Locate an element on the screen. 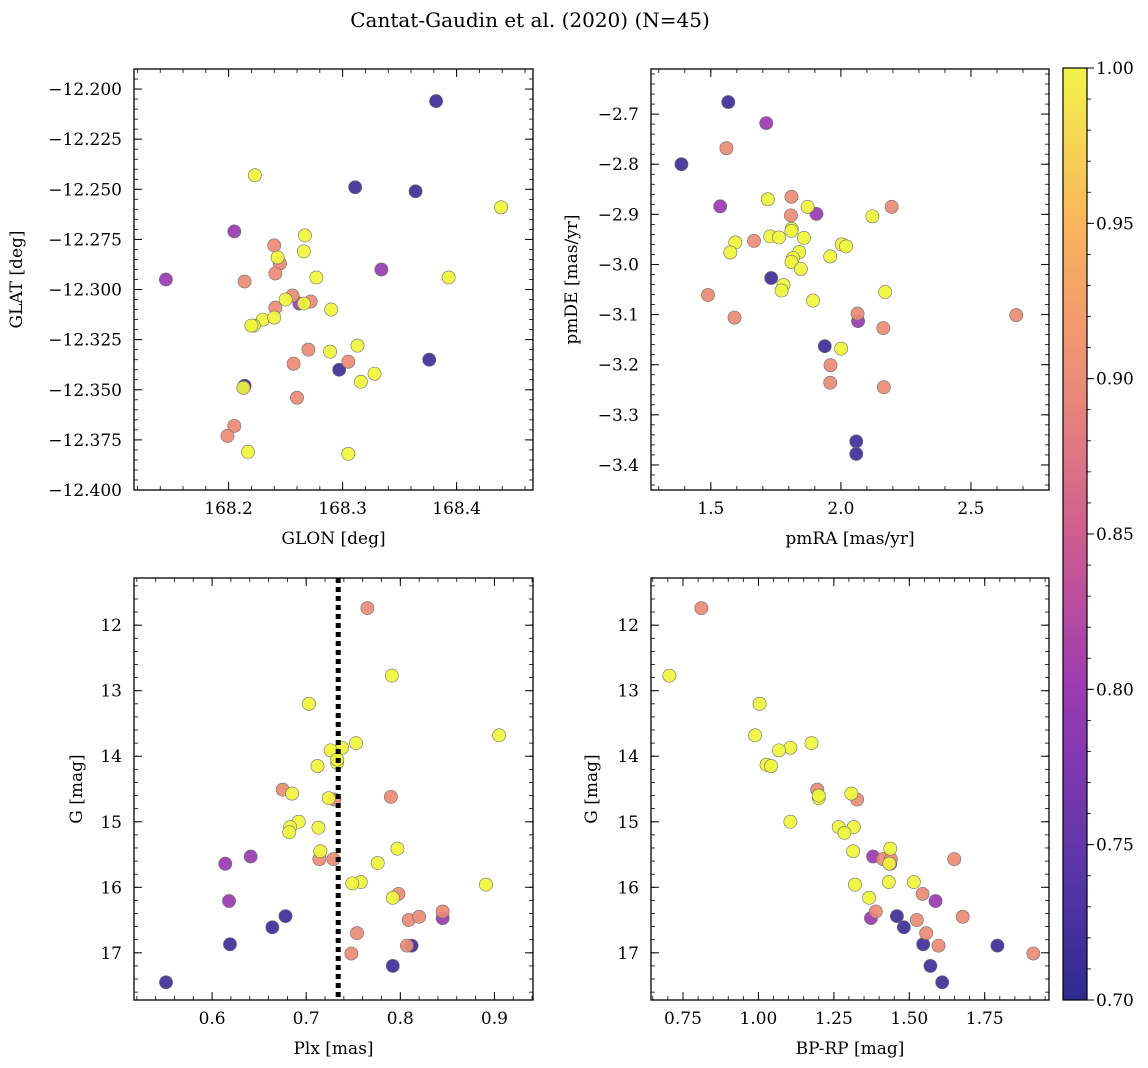 The width and height of the screenshot is (1148, 1068). x-tick-label: 0.9 is located at coordinates (494, 1019).